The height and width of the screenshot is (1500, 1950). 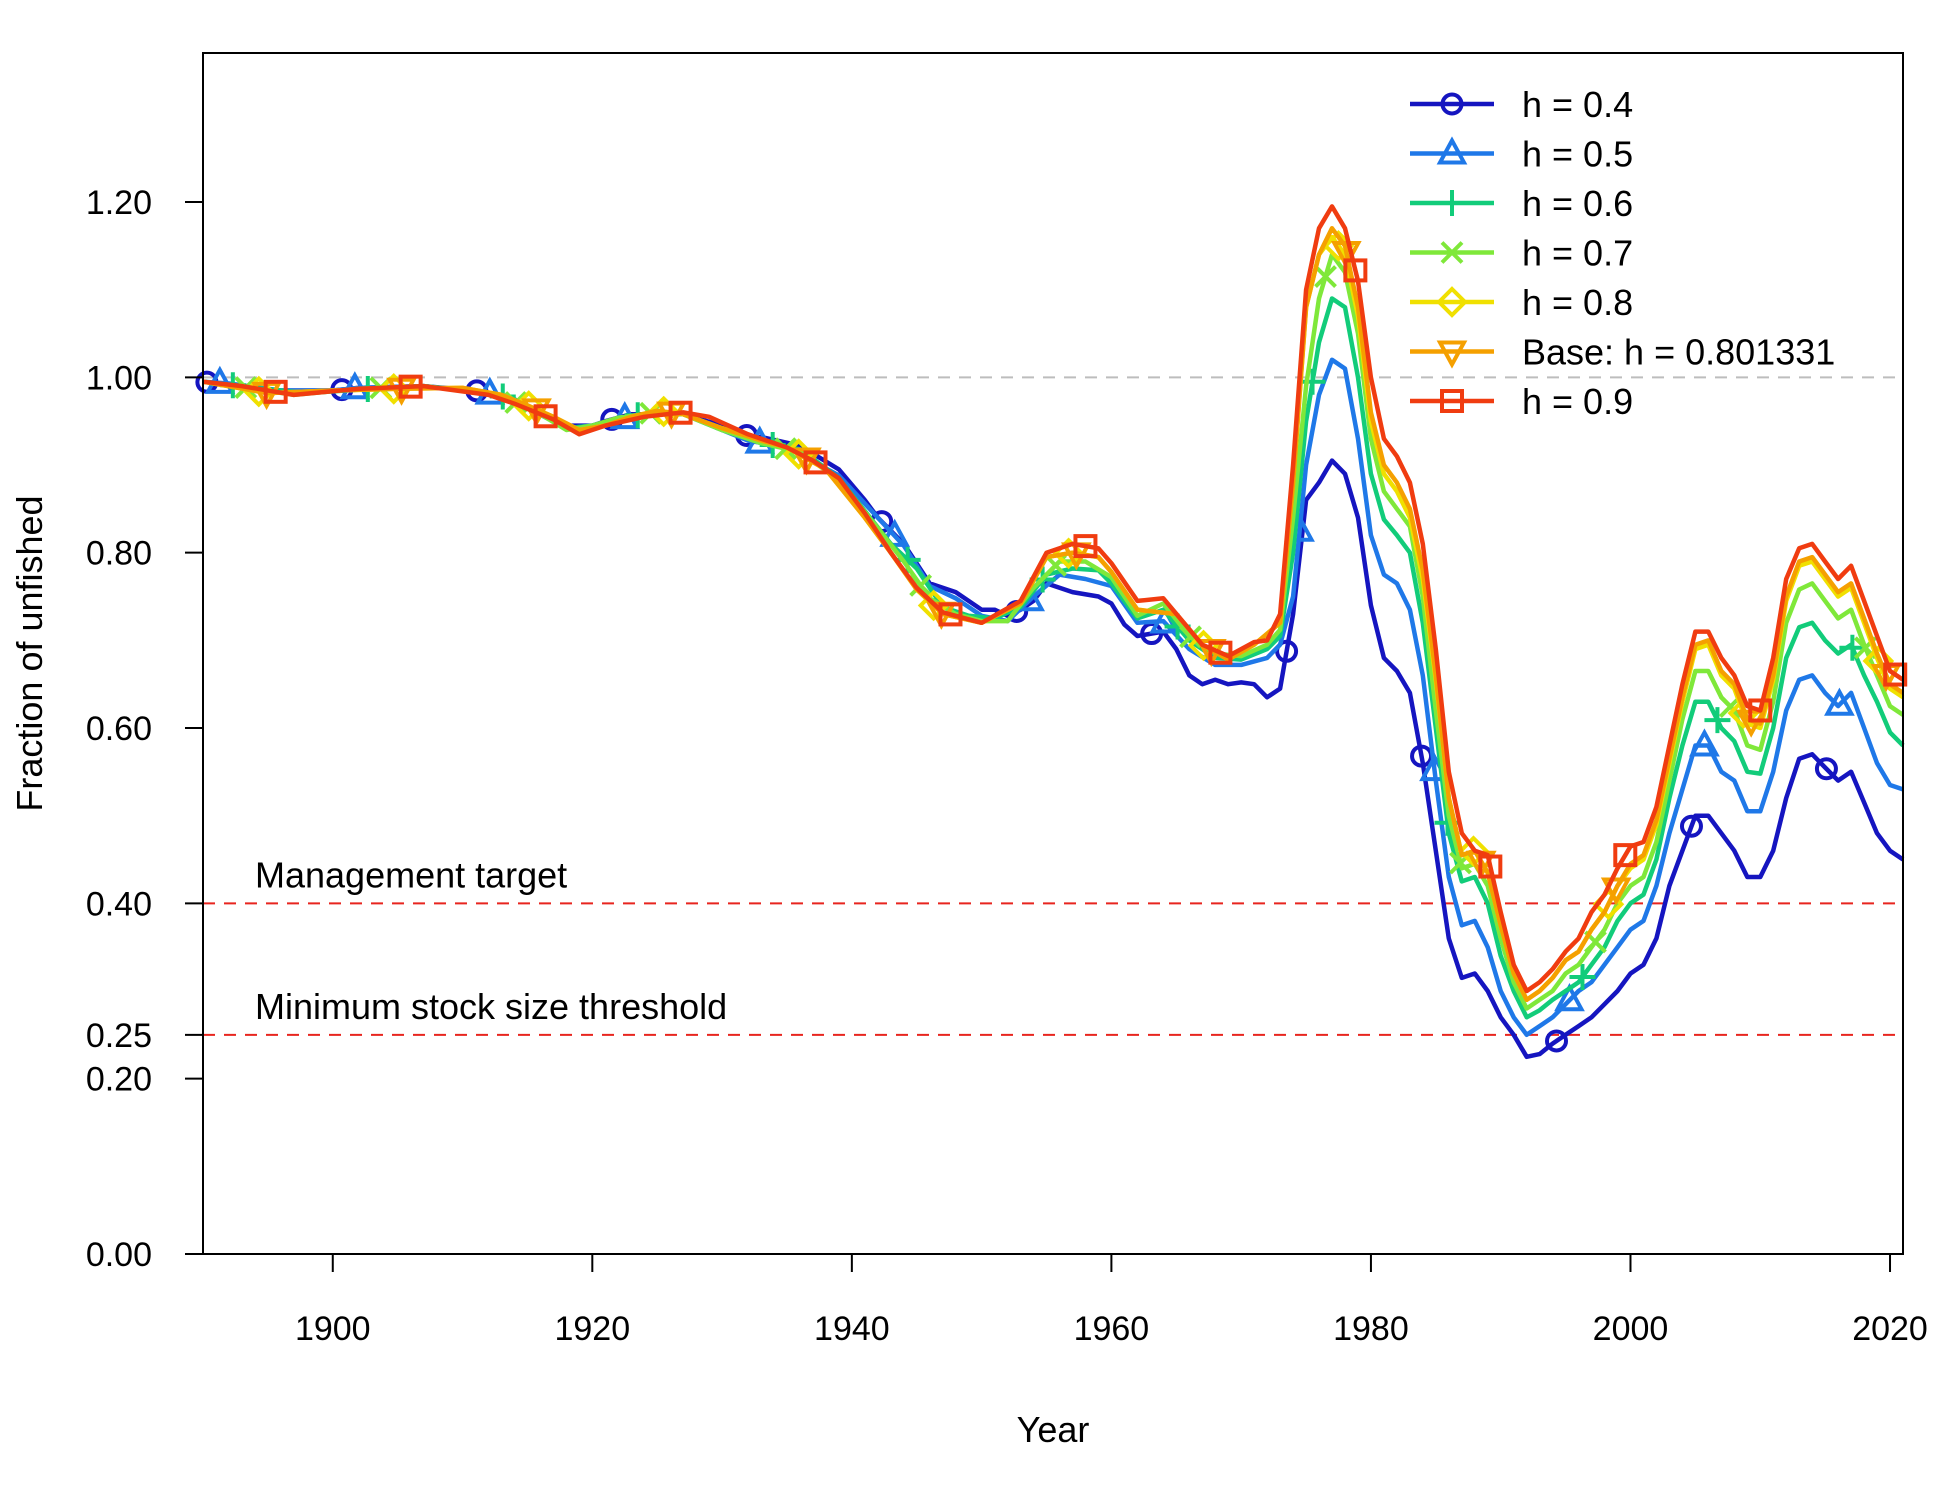 I want to click on y-tick-label: 0.40, so click(x=119, y=904).